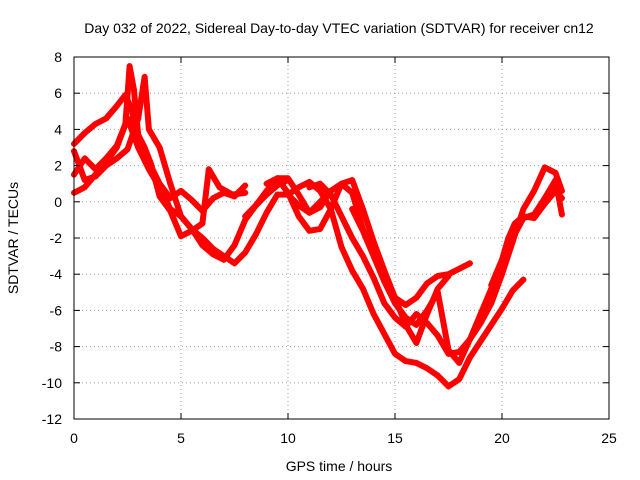  I want to click on y-tick-label: -8, so click(56, 347).